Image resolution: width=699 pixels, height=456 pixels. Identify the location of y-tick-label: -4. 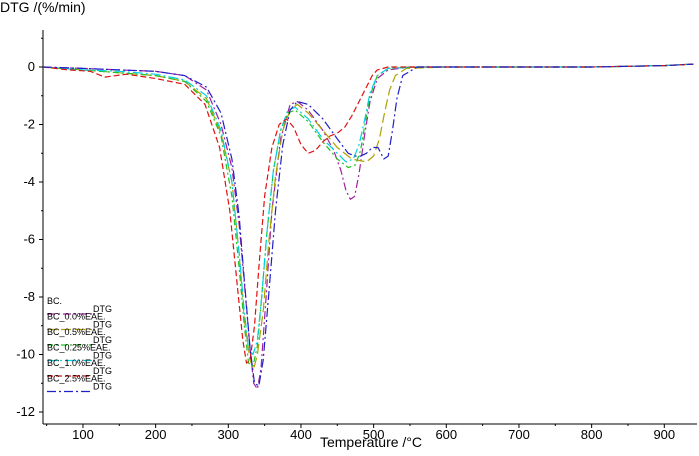
(29, 181).